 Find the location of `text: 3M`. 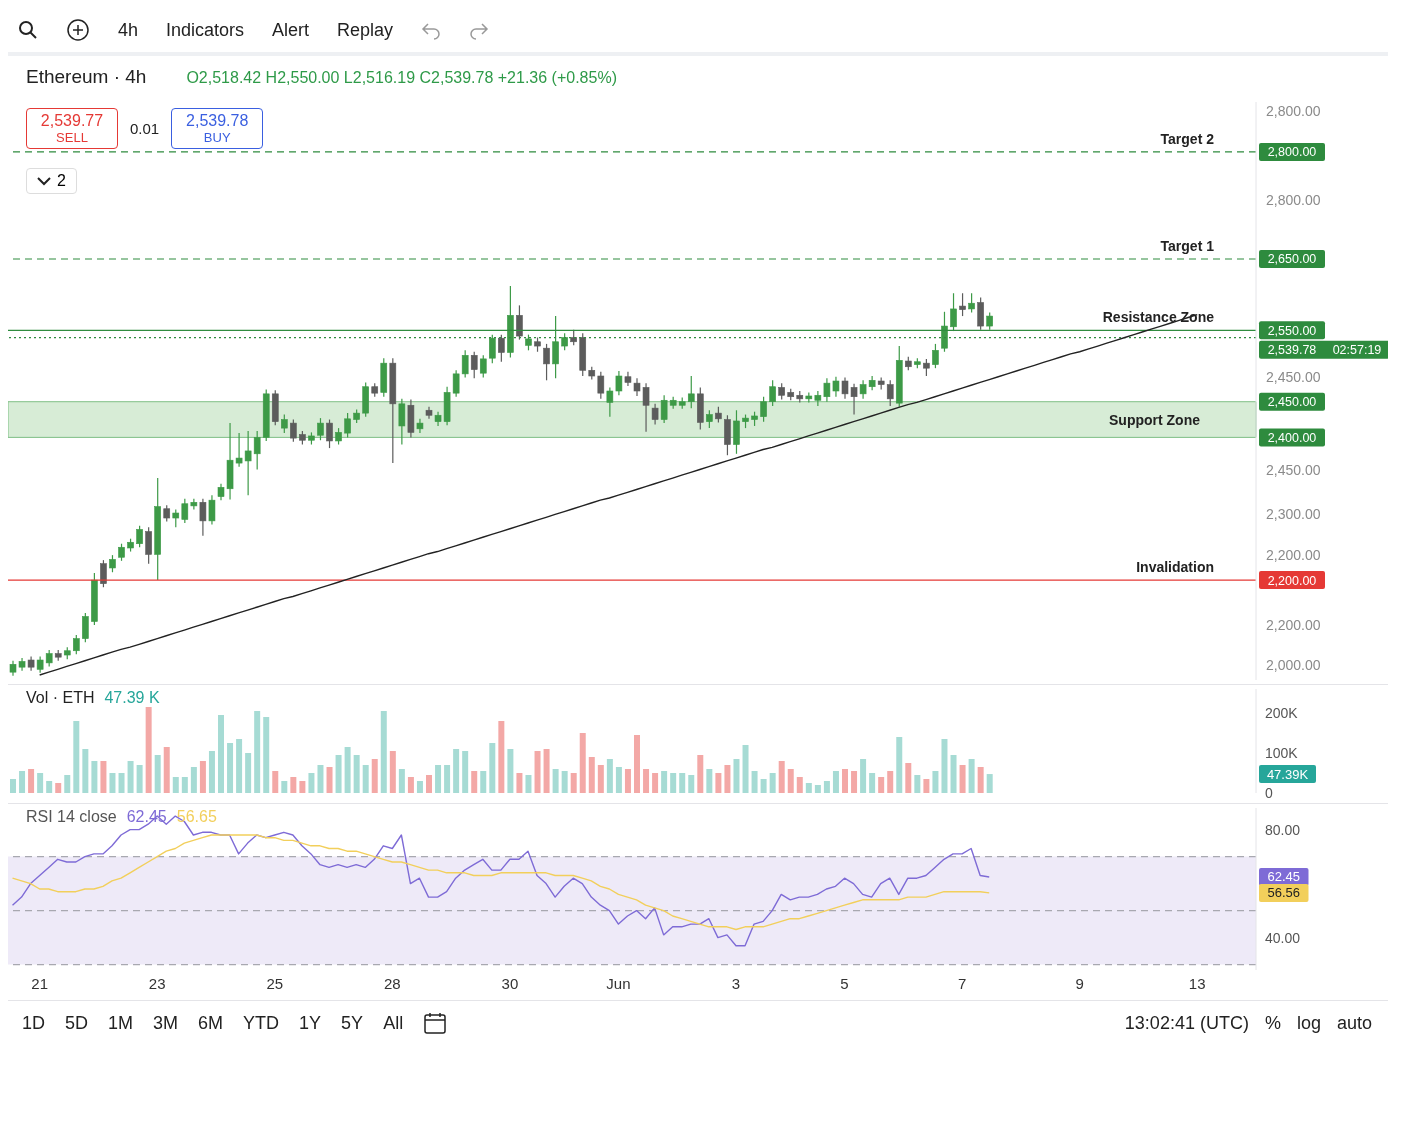

text: 3M is located at coordinates (166, 1023).